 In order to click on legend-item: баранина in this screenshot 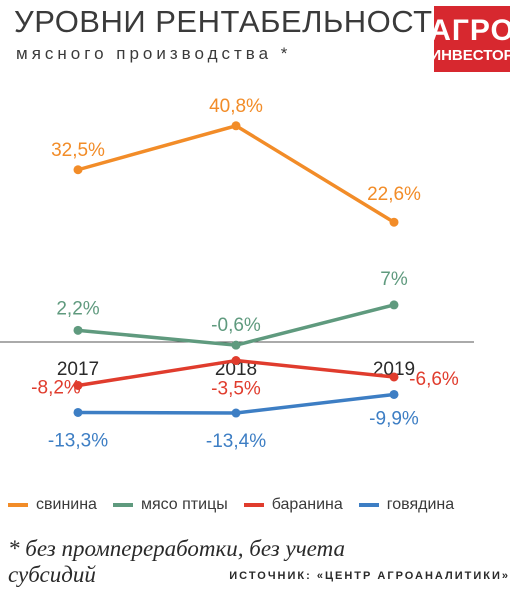, I will do `click(293, 505)`.